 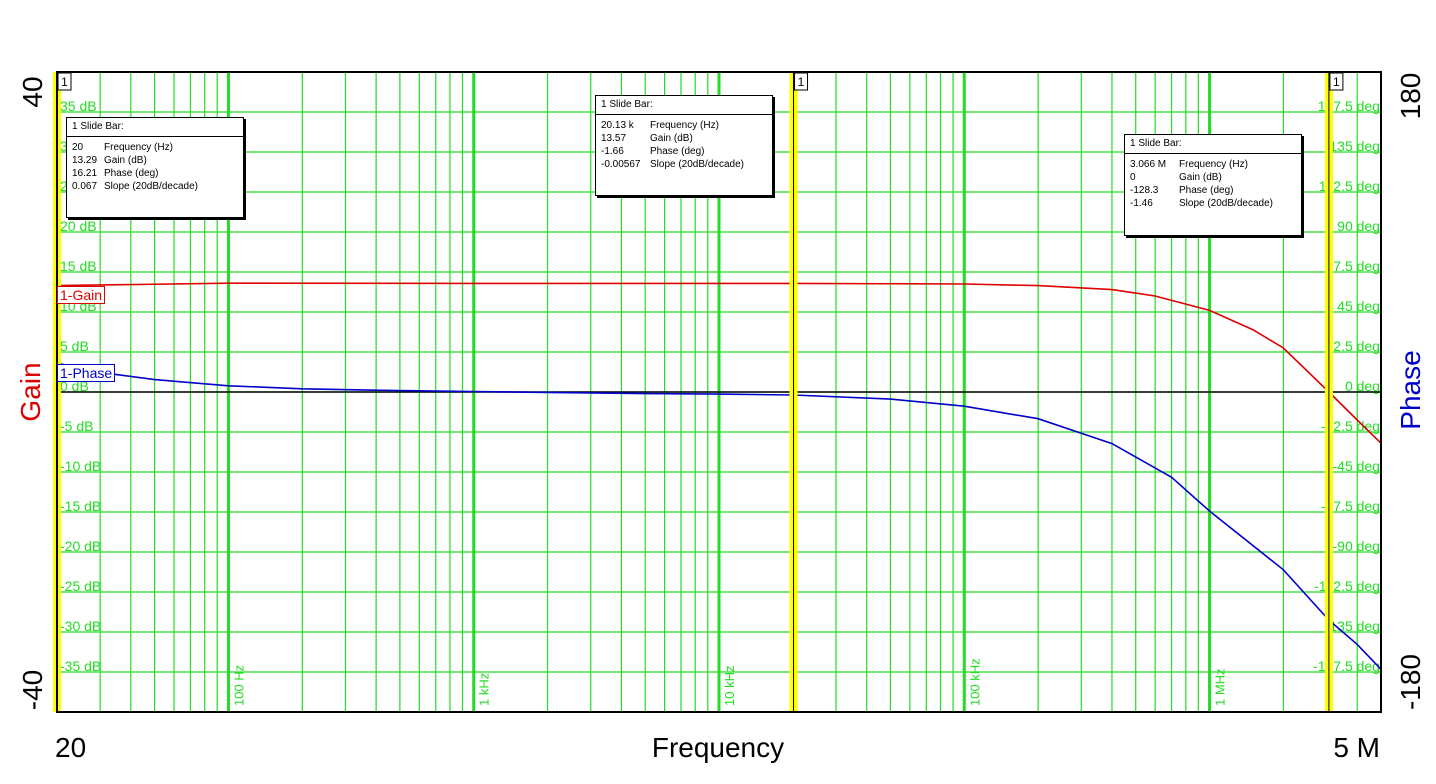 I want to click on gain-tick-label: -30 dB, so click(x=80, y=626).